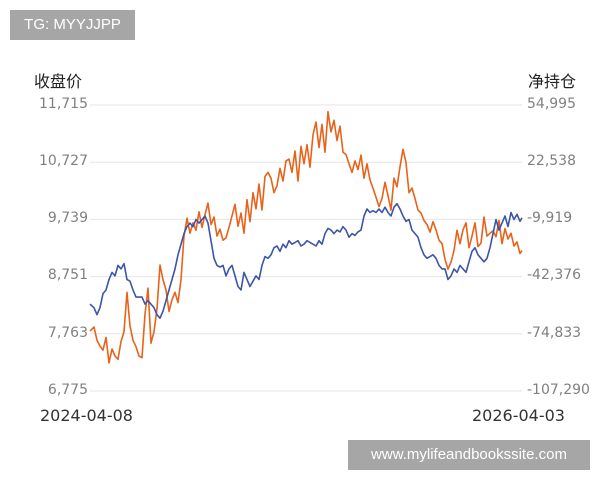 The image size is (600, 480). What do you see at coordinates (518, 415) in the screenshot?
I see `x-axis-end-date: 2026-04-03` at bounding box center [518, 415].